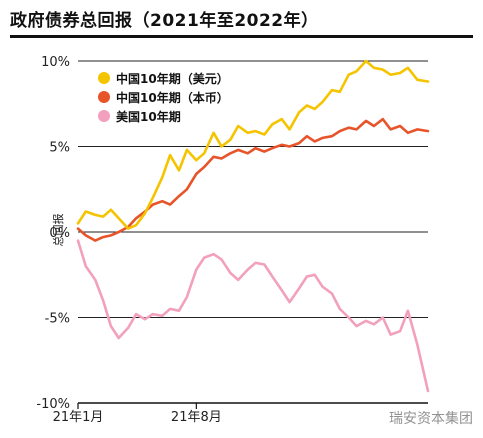  I want to click on legend-label: 中国10年期（本币）, so click(172, 97).